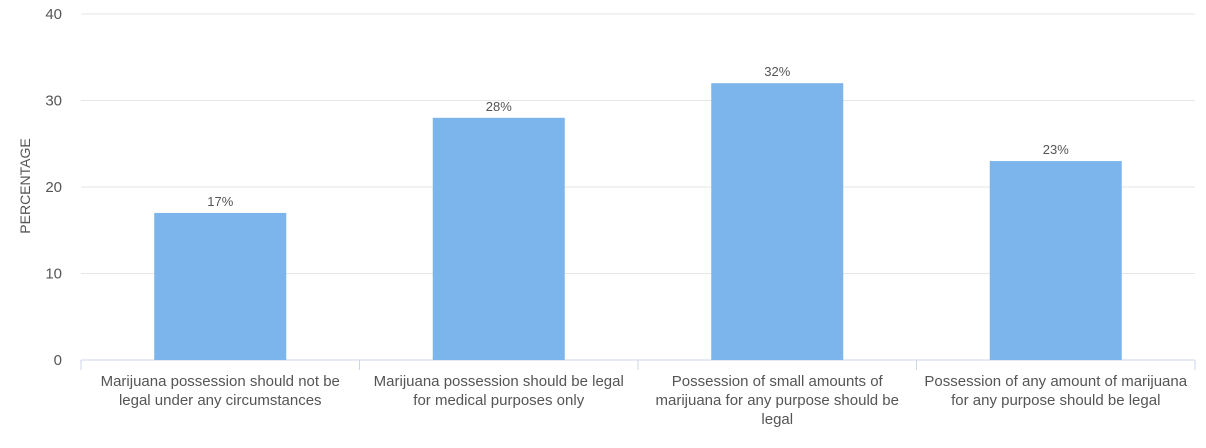 Image resolution: width=1206 pixels, height=448 pixels. What do you see at coordinates (53, 187) in the screenshot?
I see `y-tick-label: 20` at bounding box center [53, 187].